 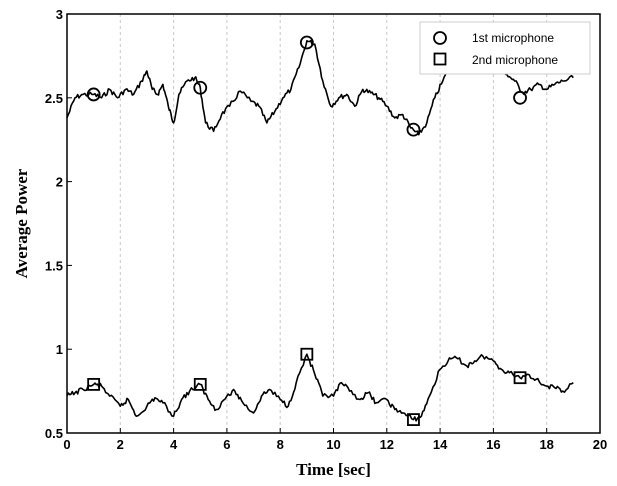 I want to click on x-tick-label: 8, so click(x=280, y=444).